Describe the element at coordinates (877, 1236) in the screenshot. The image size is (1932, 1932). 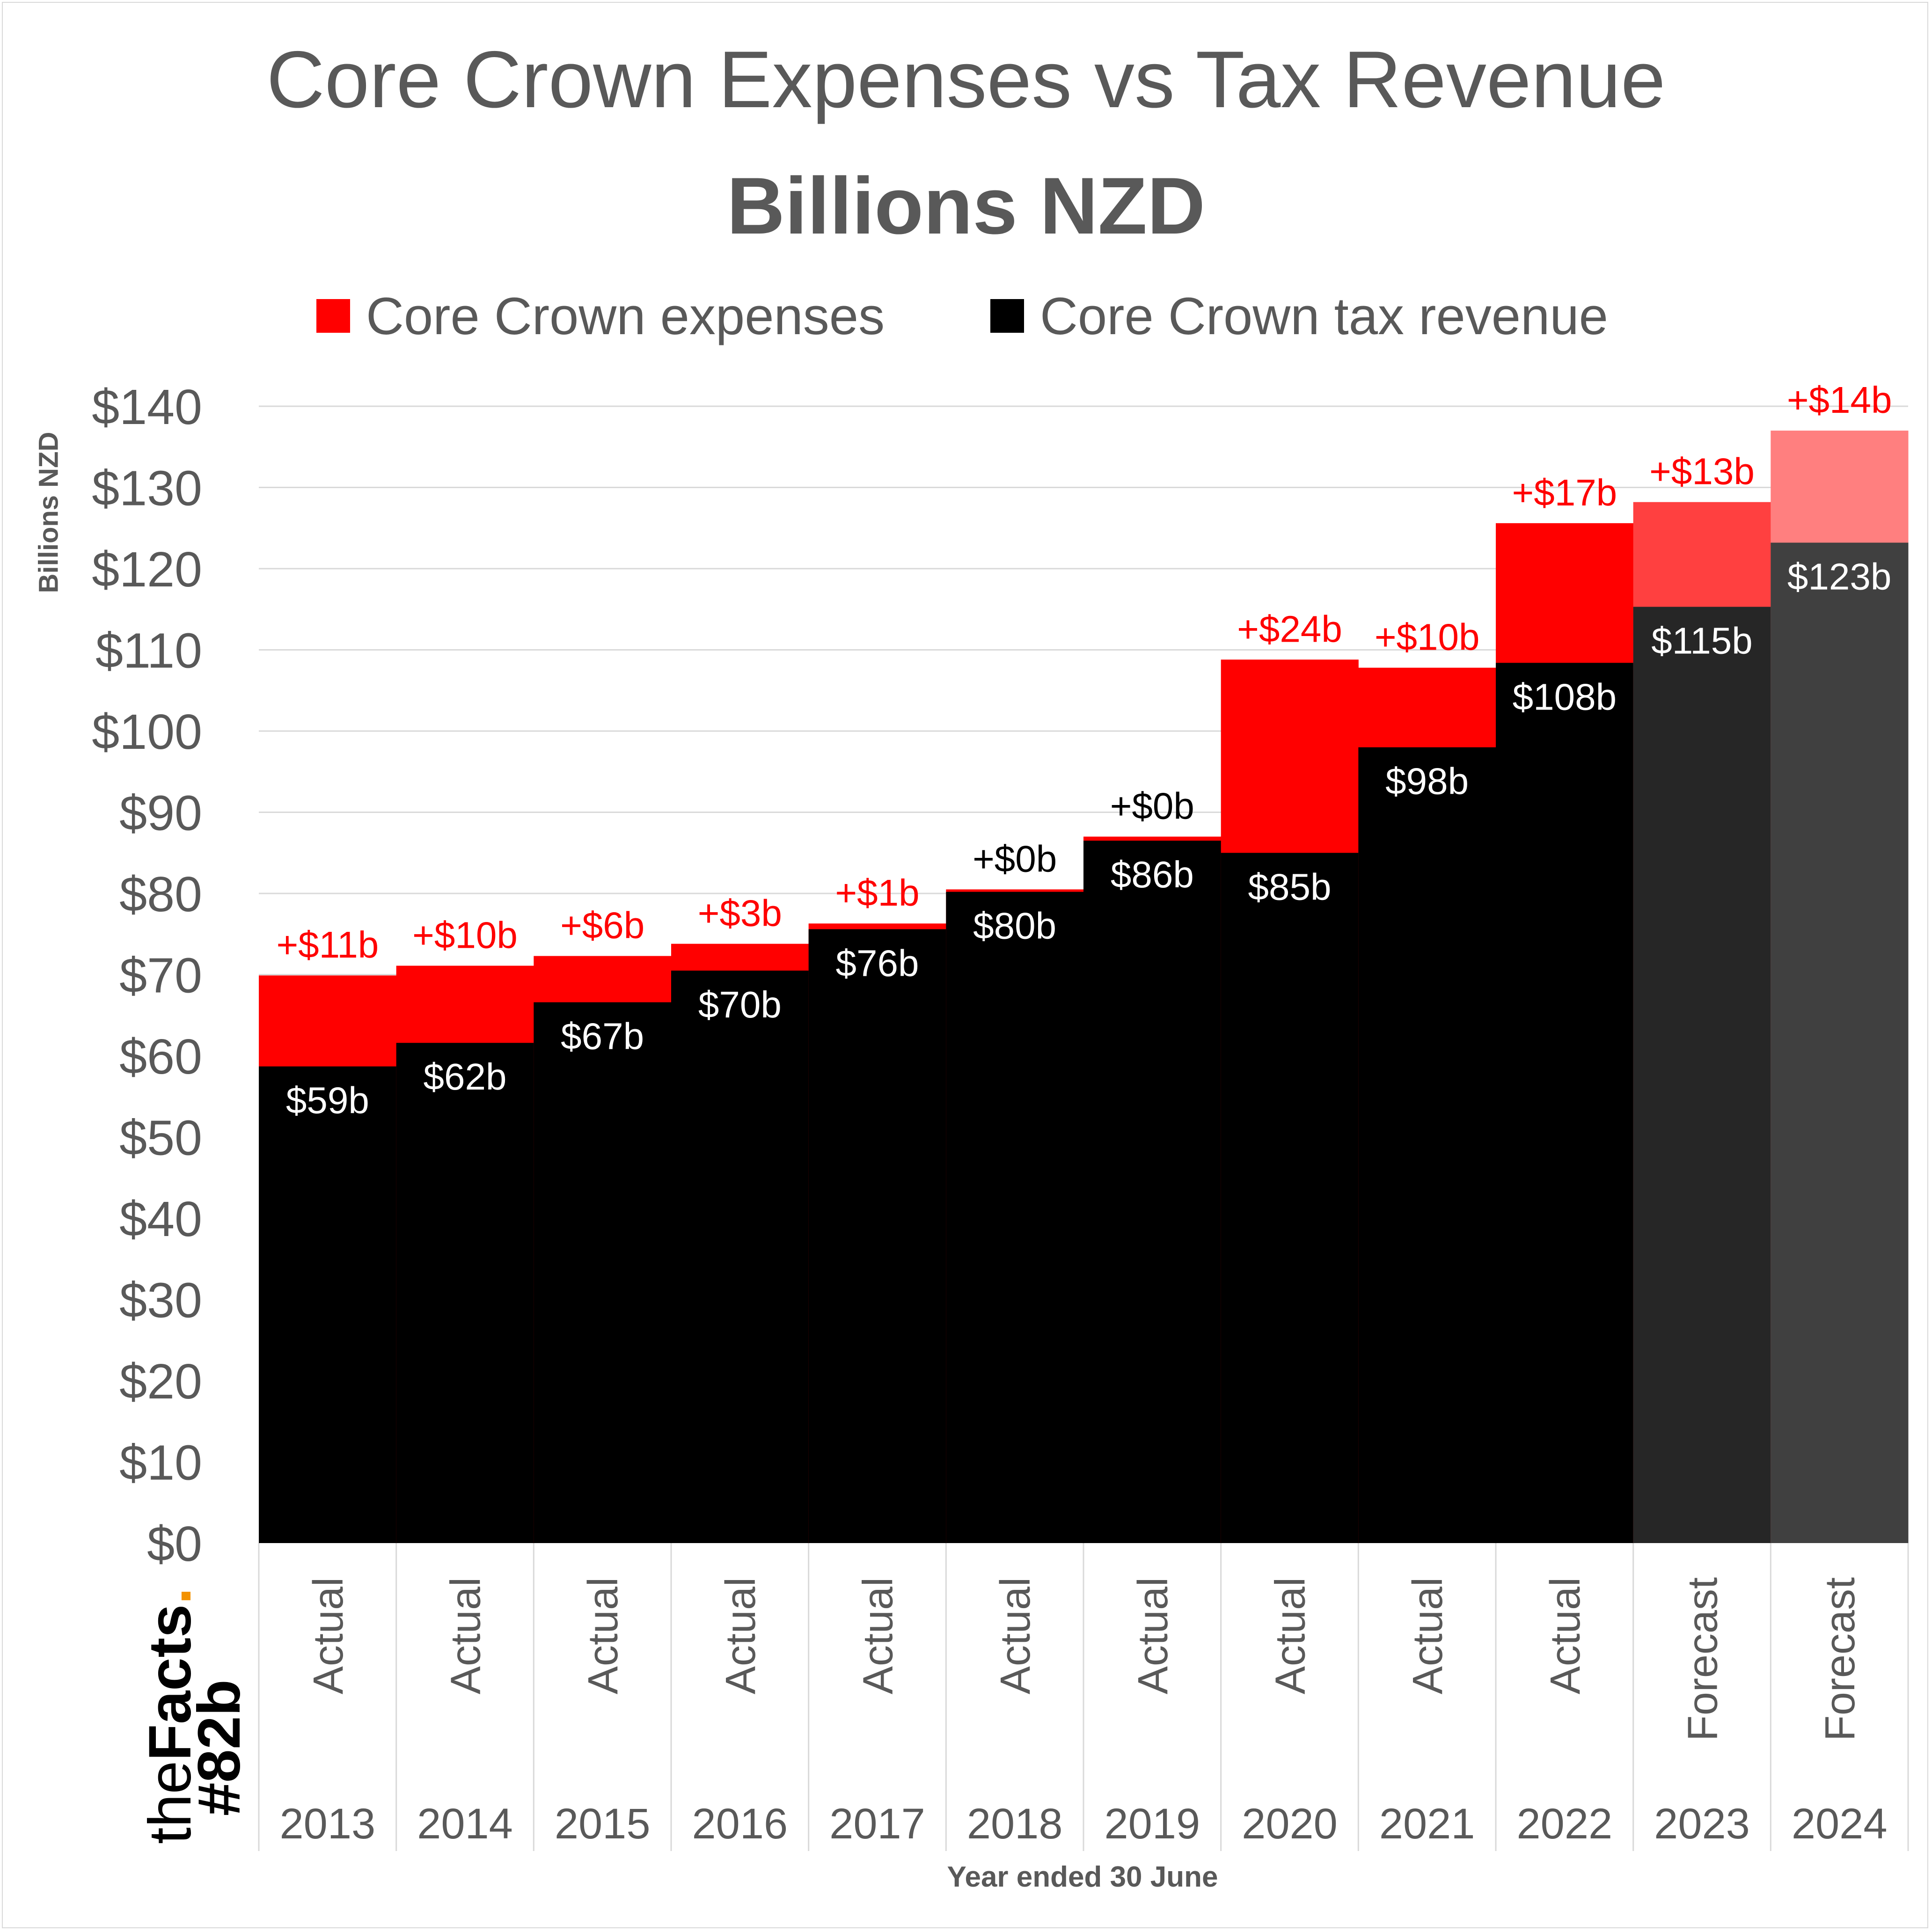
I see `tax-revenue-bar-2017` at that location.